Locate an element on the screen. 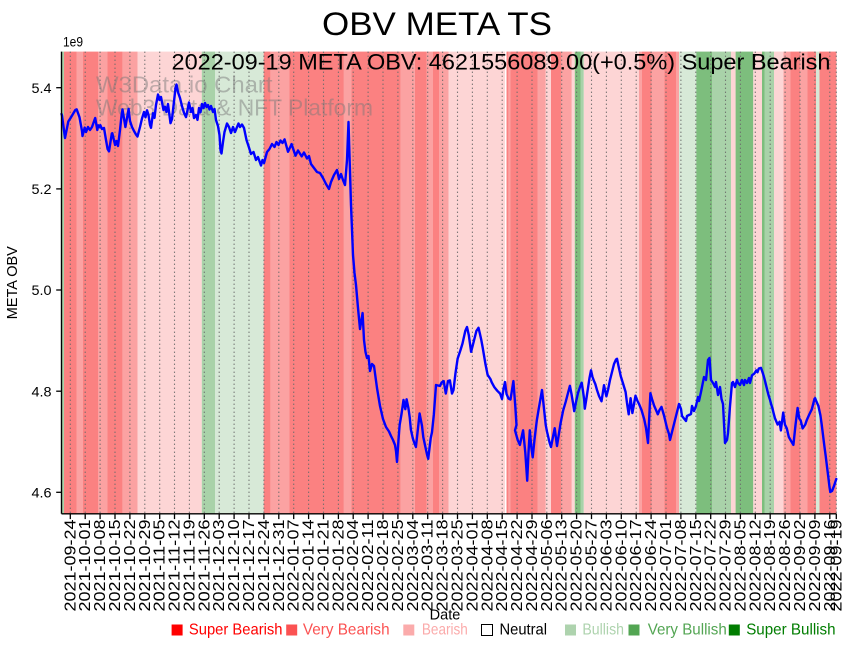 Image resolution: width=855 pixels, height=651 pixels. svg-text: 2022-01-28 is located at coordinates (338, 566).